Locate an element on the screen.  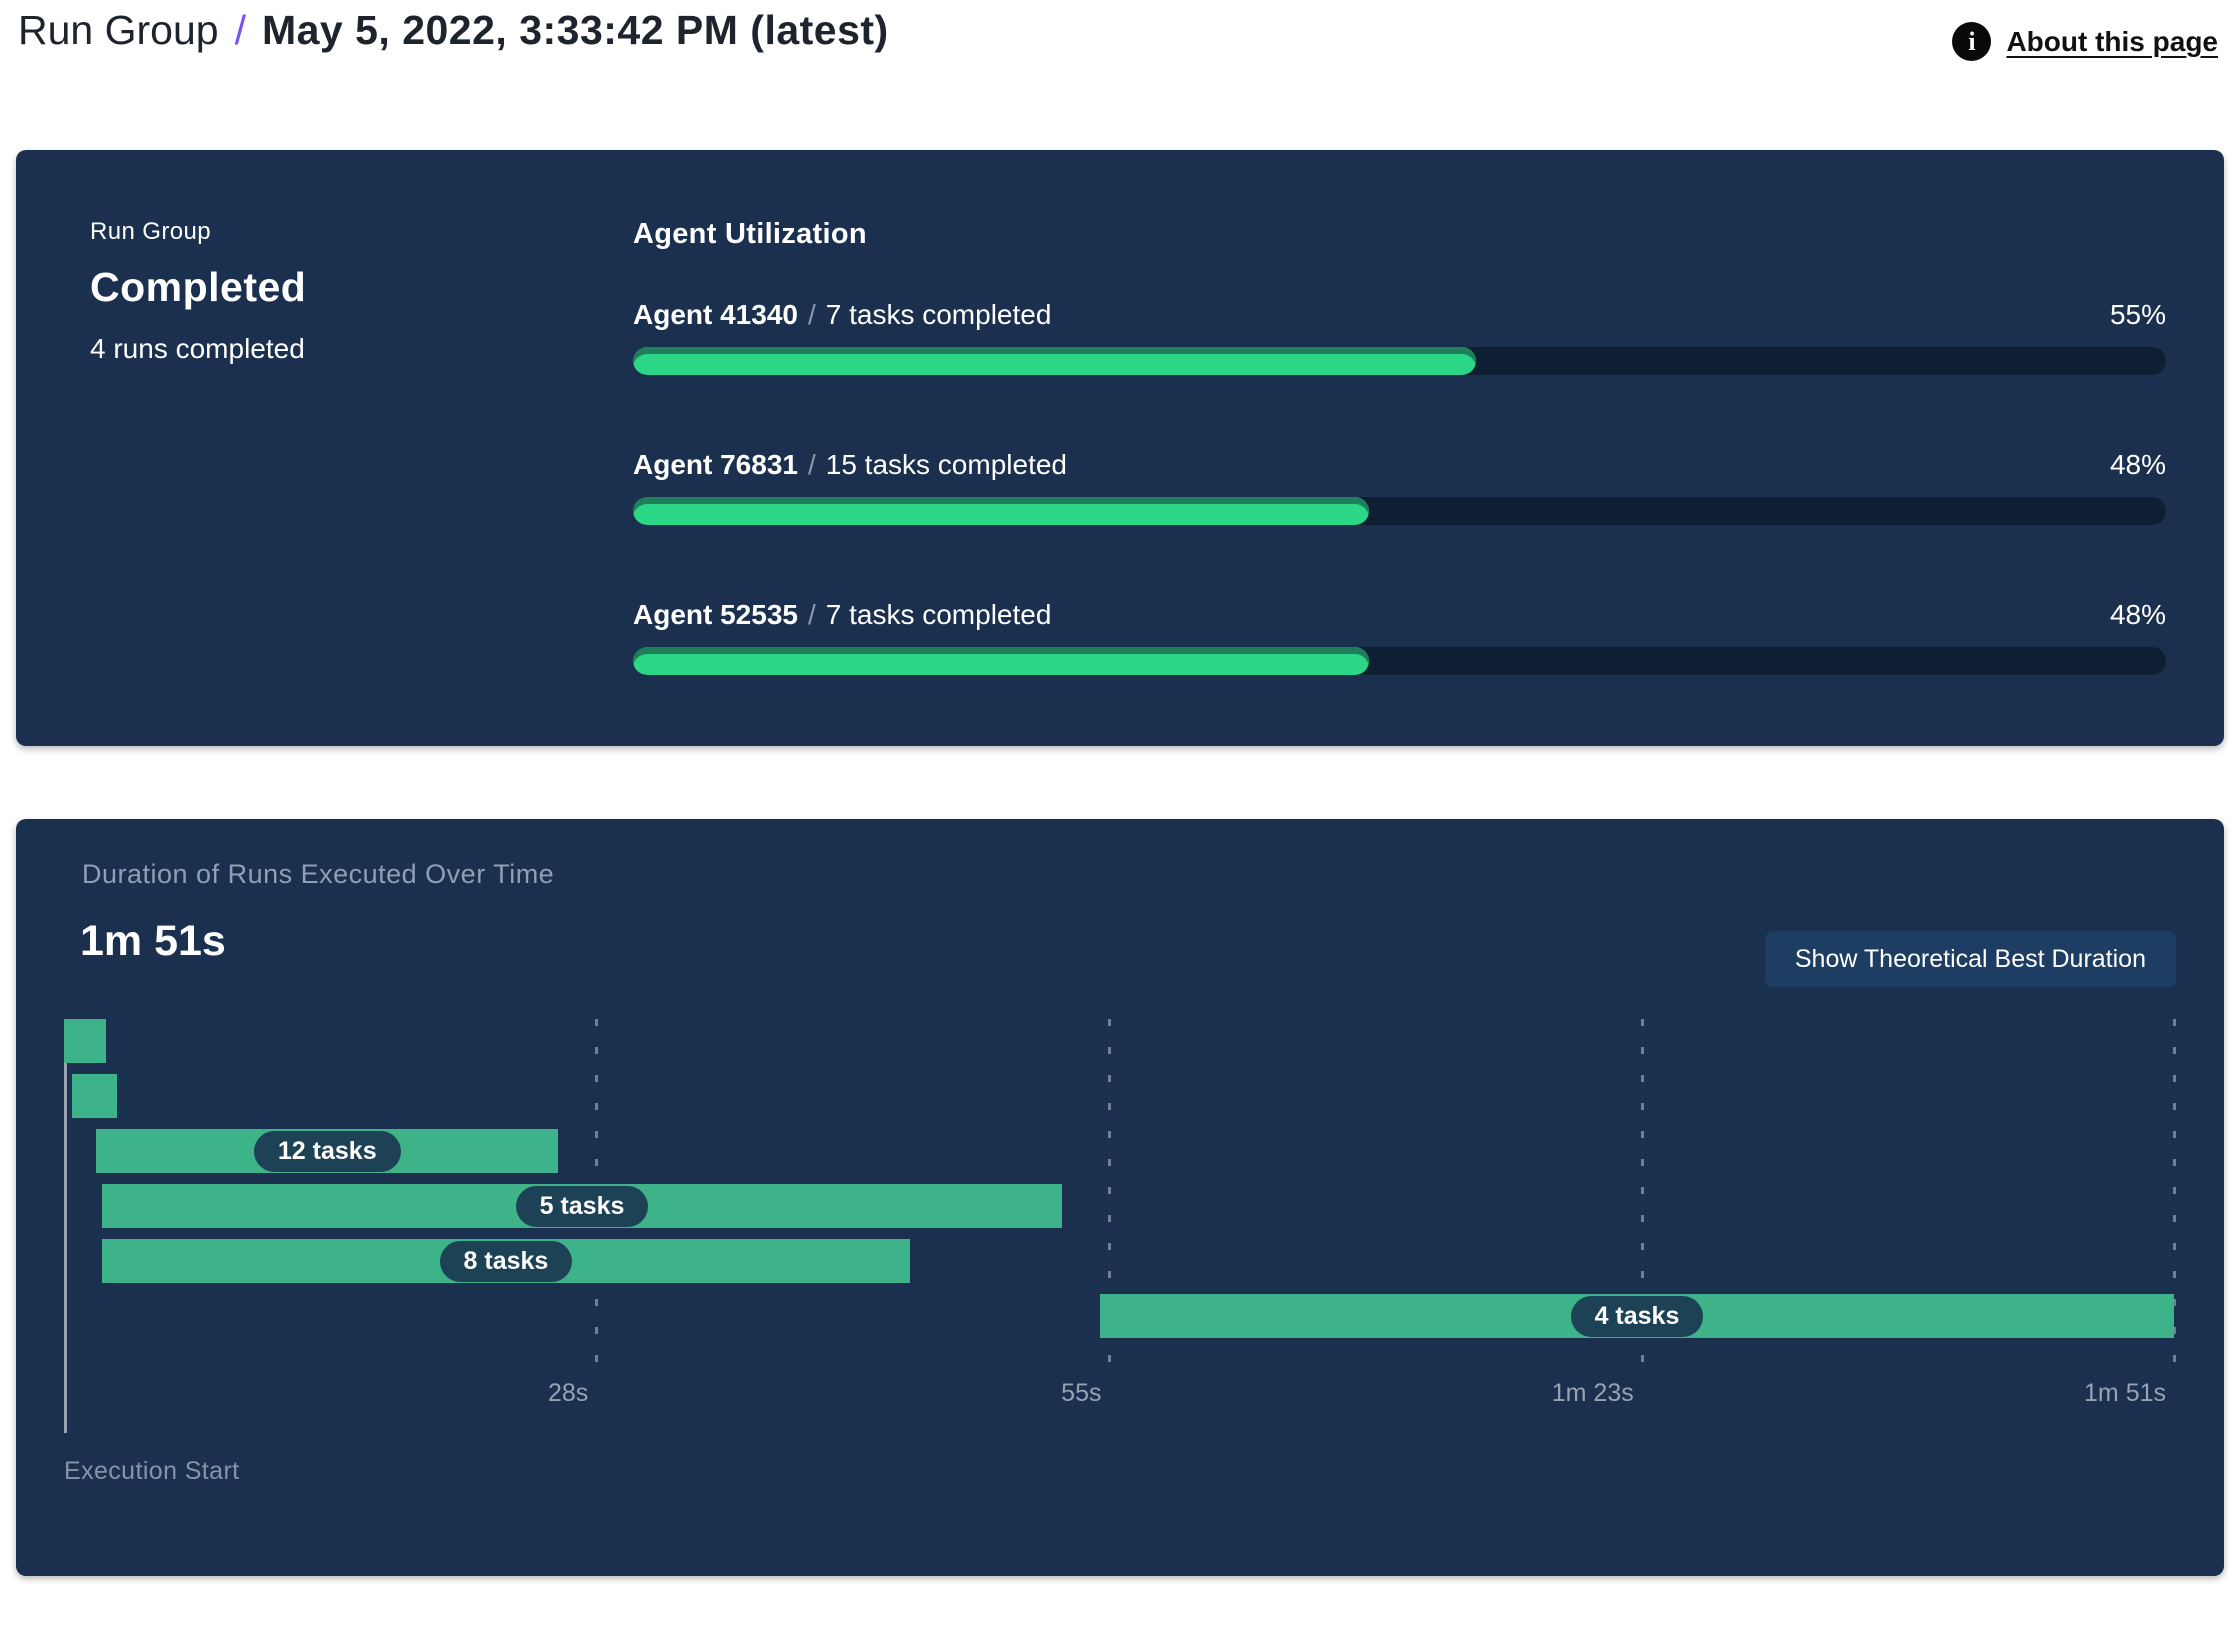
agent-row-header: Agent 76831 / 15 tasks completed 48% is located at coordinates (1399, 465).